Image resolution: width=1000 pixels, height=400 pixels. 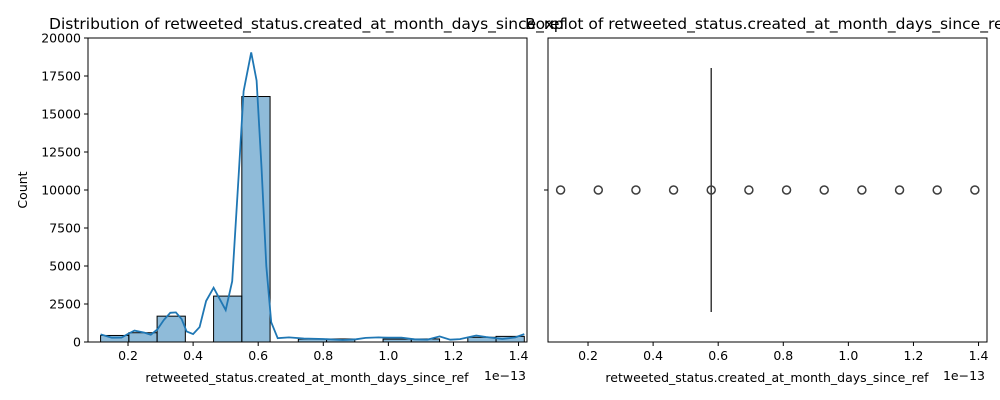 What do you see at coordinates (588, 355) in the screenshot?
I see `boxplot-x-tick-label: 0.2` at bounding box center [588, 355].